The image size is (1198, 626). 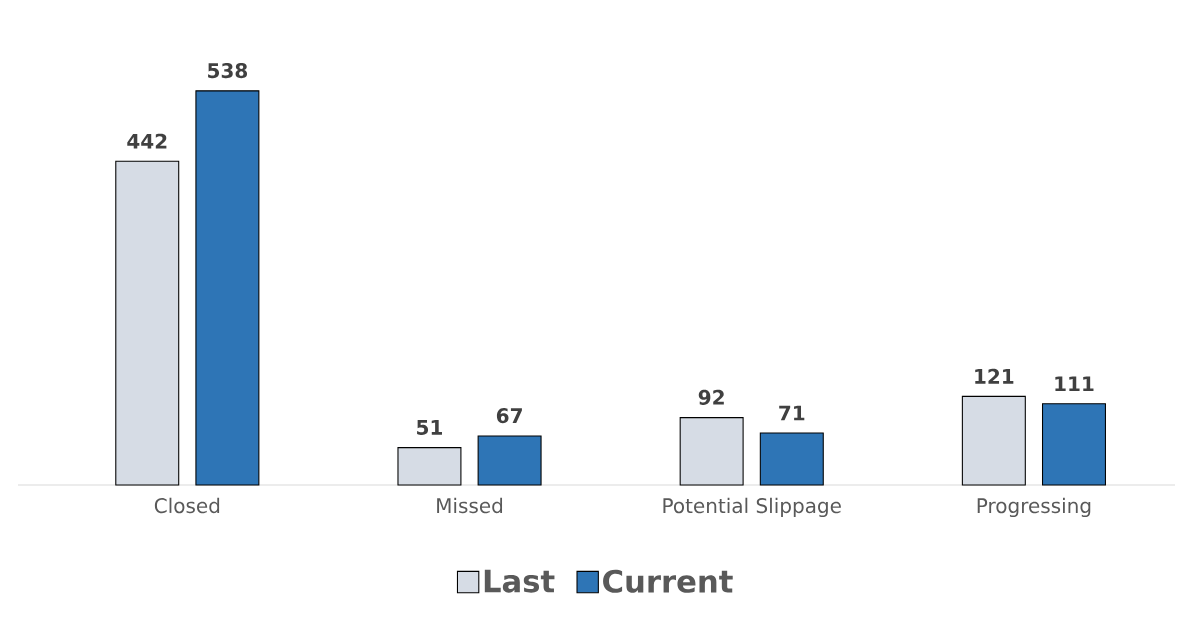 What do you see at coordinates (668, 581) in the screenshot?
I see `legend-label: Current` at bounding box center [668, 581].